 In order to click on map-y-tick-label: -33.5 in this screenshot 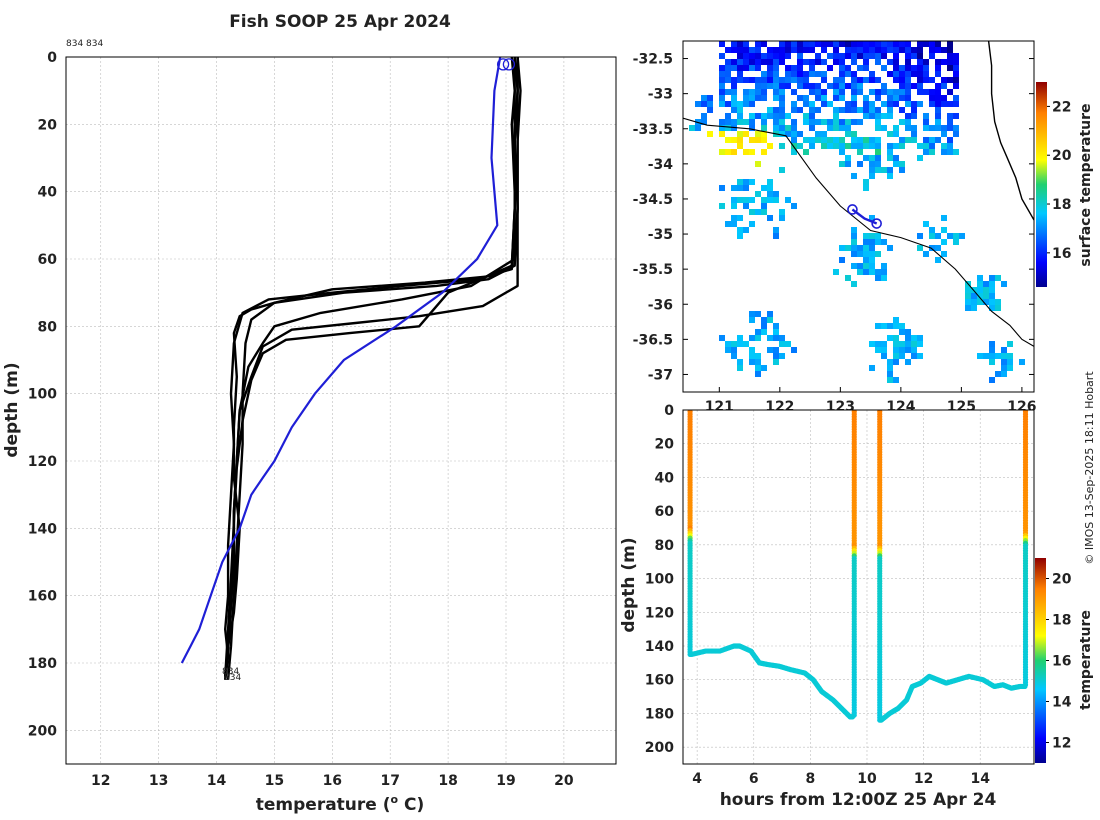, I will do `click(653, 130)`.